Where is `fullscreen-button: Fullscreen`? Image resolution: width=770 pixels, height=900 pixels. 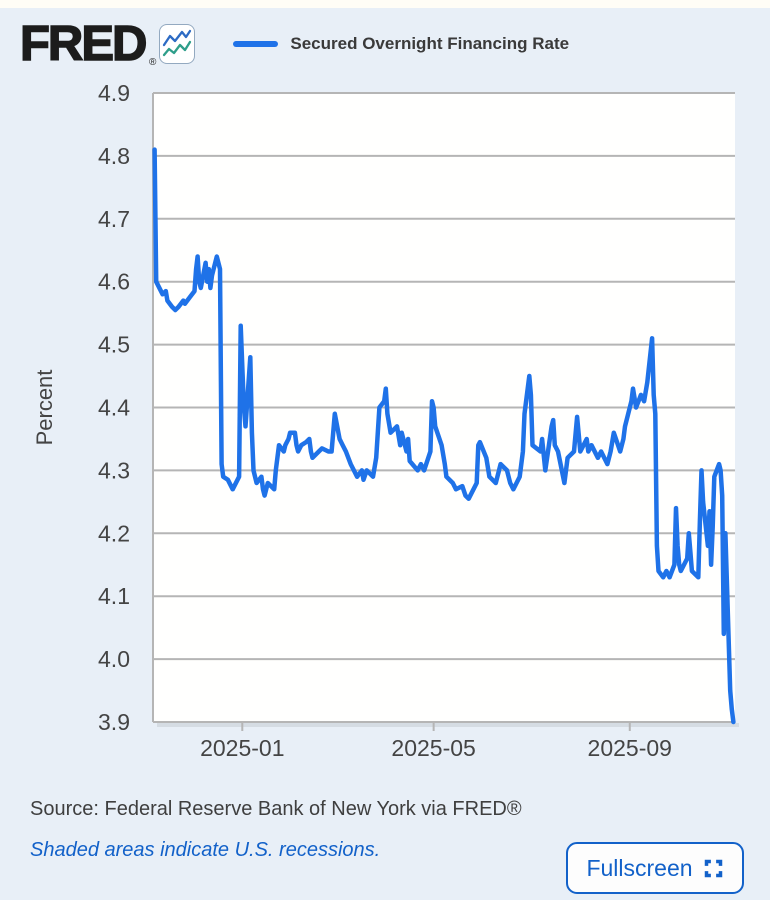 fullscreen-button: Fullscreen is located at coordinates (655, 868).